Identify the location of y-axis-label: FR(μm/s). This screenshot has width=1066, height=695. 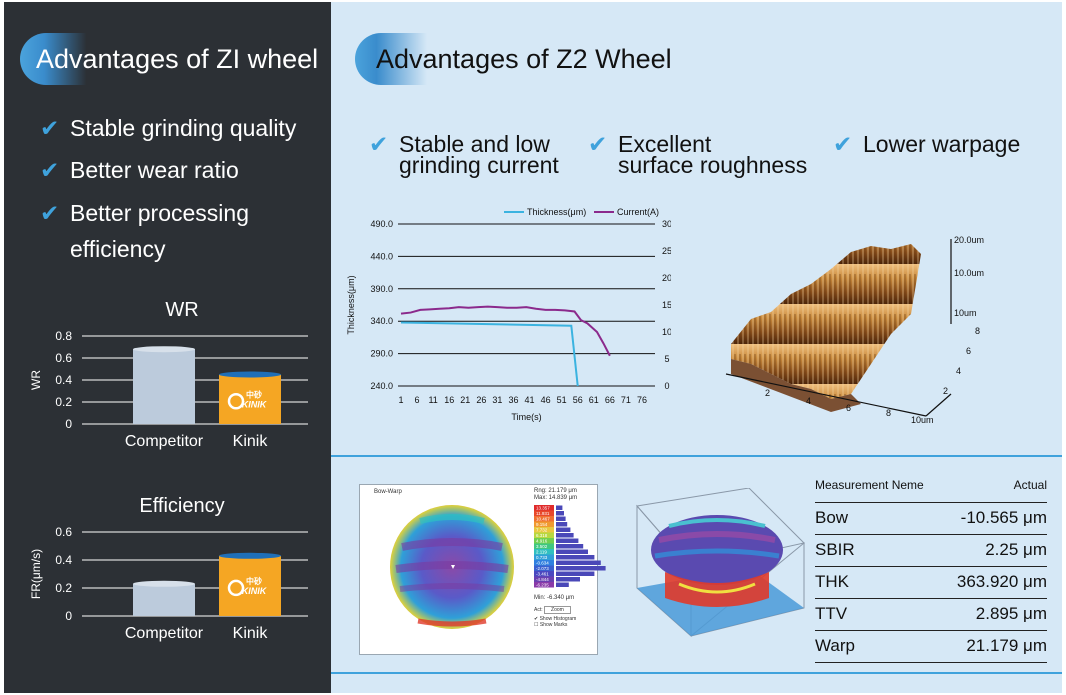
(36, 574).